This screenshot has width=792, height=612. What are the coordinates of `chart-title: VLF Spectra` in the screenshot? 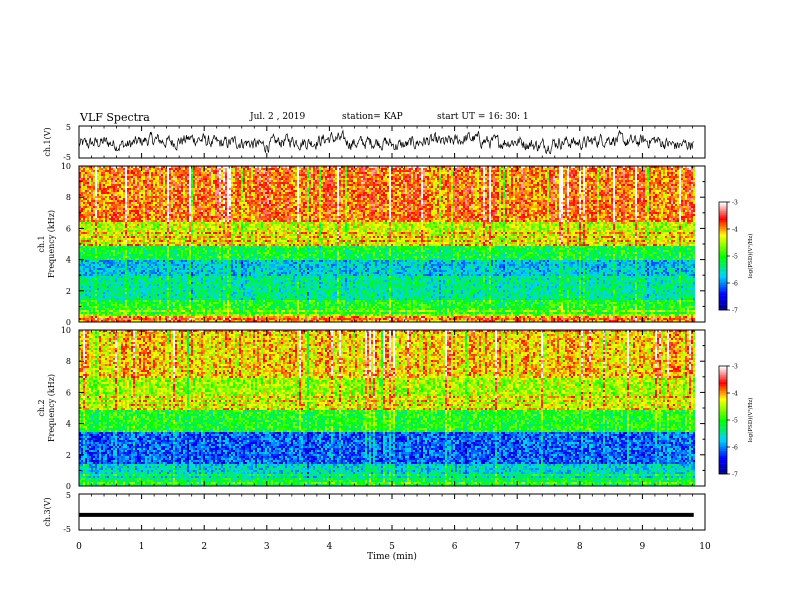 It's located at (115, 117).